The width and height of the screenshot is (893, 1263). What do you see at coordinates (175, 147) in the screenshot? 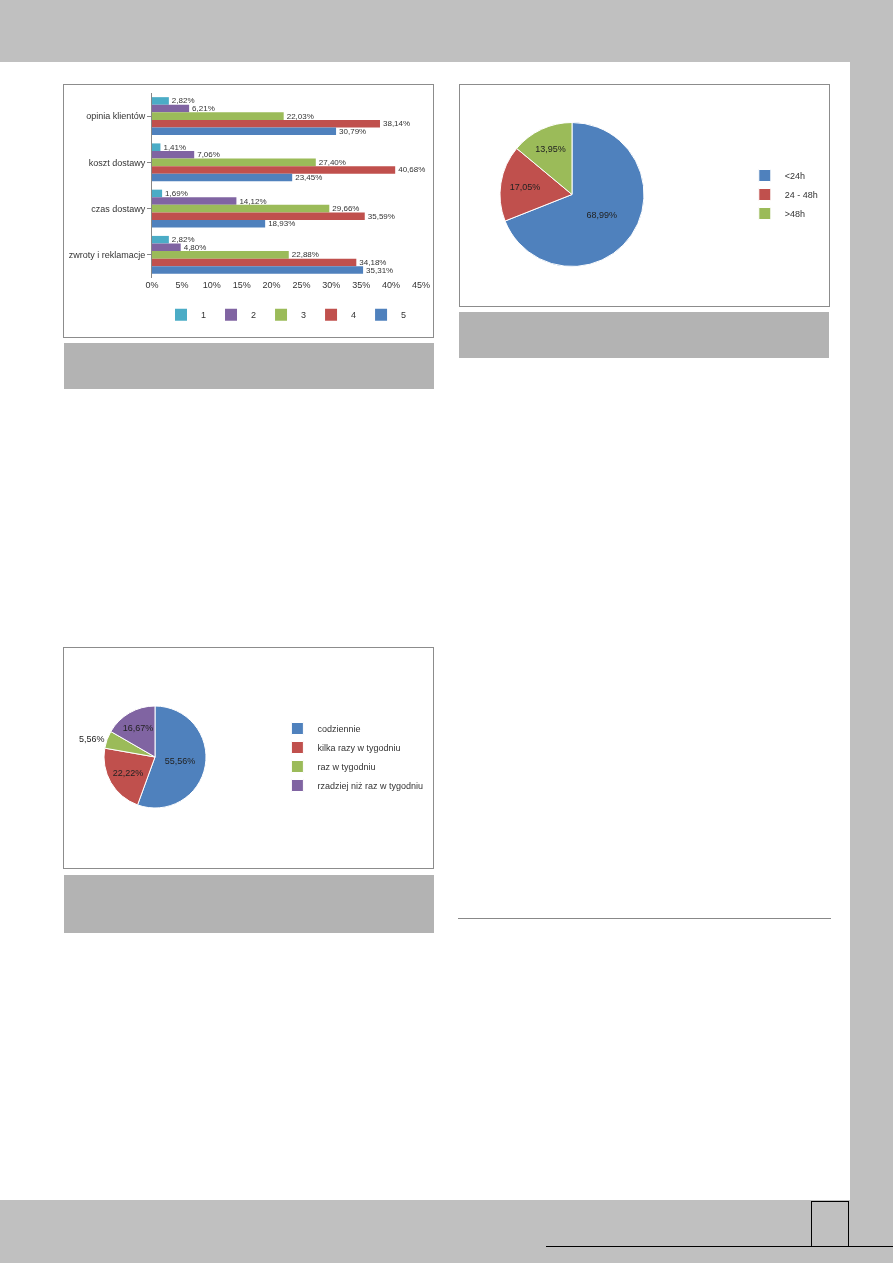
I see `data-label: 1,41%` at bounding box center [175, 147].